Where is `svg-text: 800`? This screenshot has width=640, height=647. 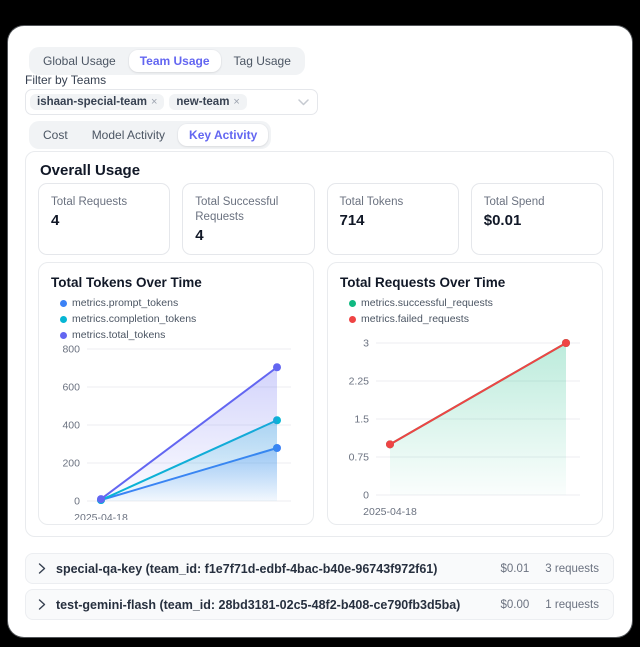
svg-text: 800 is located at coordinates (71, 350).